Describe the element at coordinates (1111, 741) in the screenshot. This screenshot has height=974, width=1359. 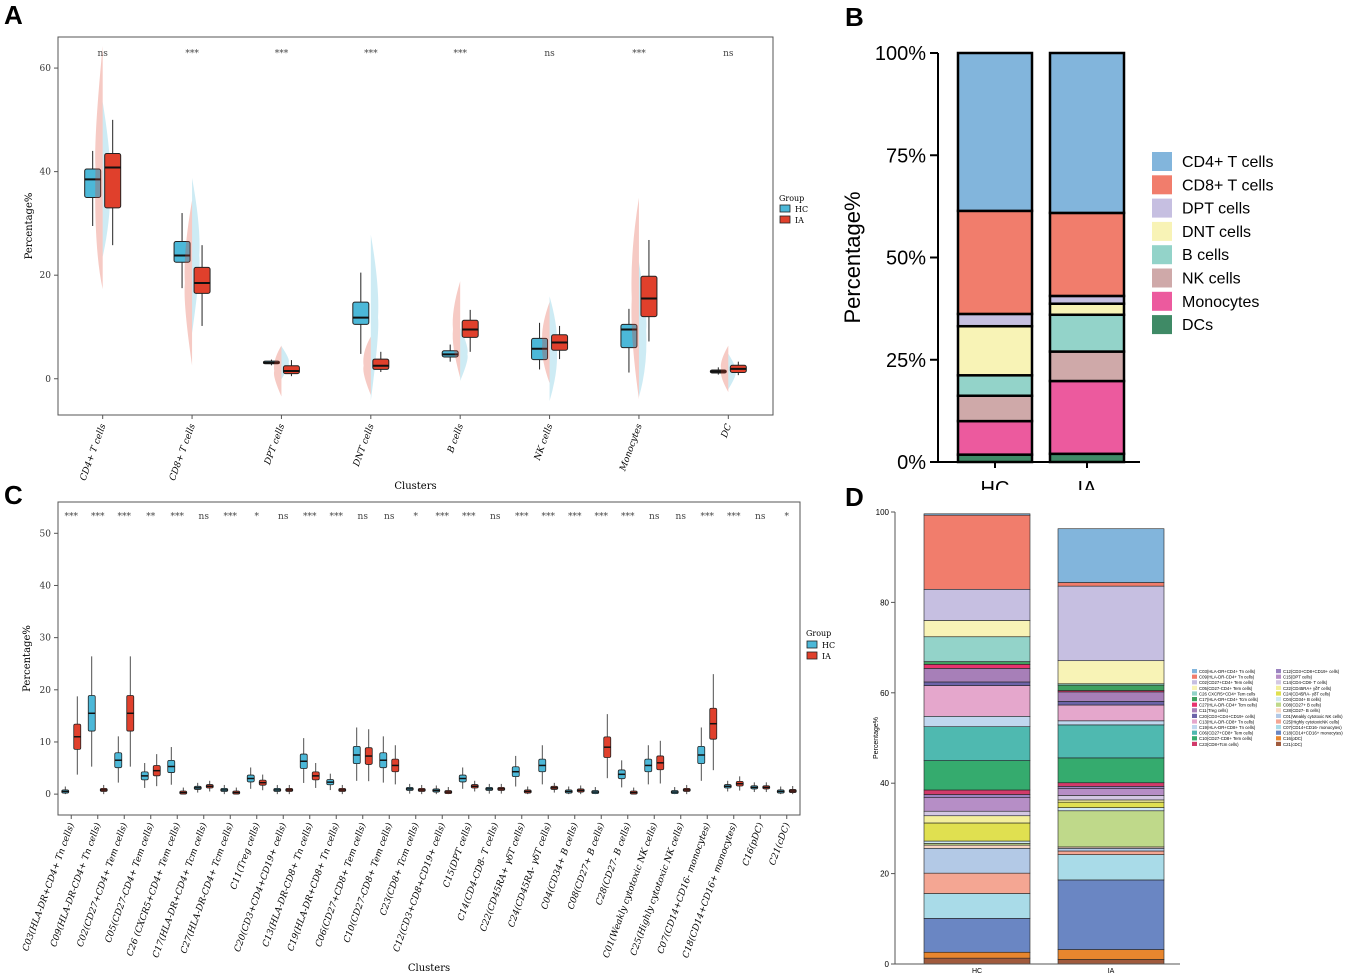
I see `bar-segment-ia-c06-cd27-cd8-tem-cells` at that location.